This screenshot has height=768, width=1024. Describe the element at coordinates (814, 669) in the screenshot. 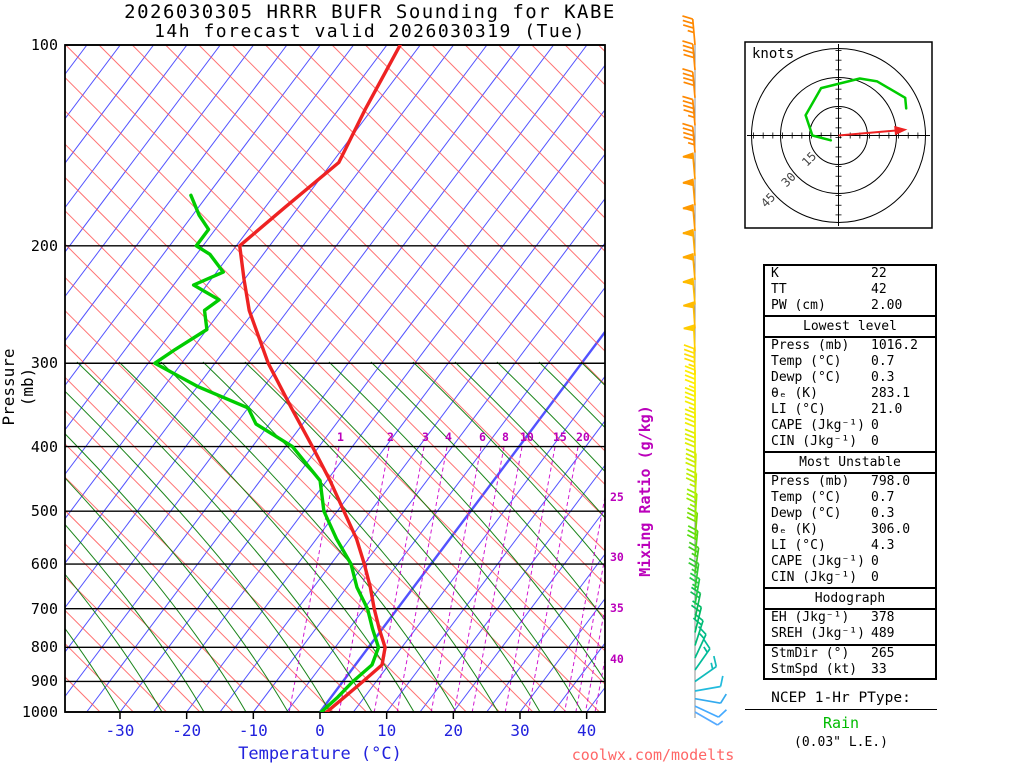

I see `index-label: StmSpd (kt)` at that location.